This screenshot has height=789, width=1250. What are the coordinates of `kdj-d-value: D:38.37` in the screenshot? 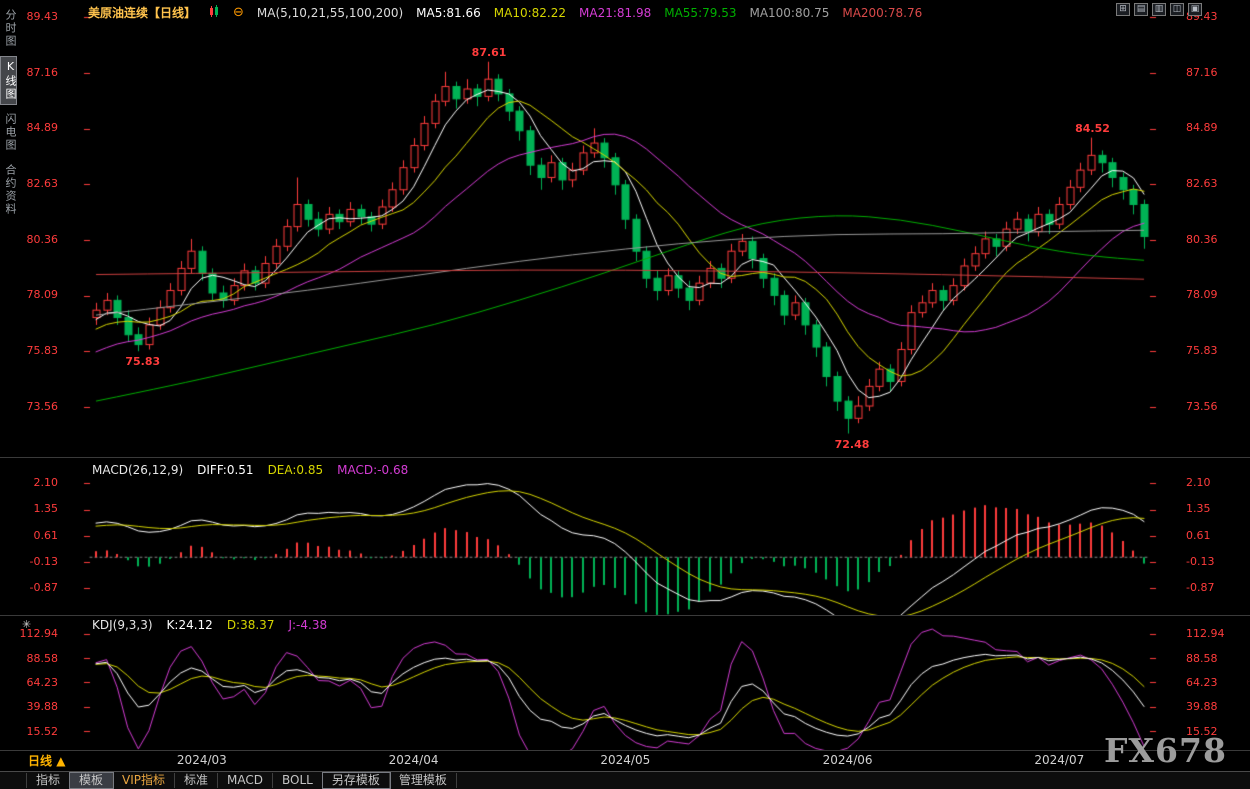 It's located at (250, 625).